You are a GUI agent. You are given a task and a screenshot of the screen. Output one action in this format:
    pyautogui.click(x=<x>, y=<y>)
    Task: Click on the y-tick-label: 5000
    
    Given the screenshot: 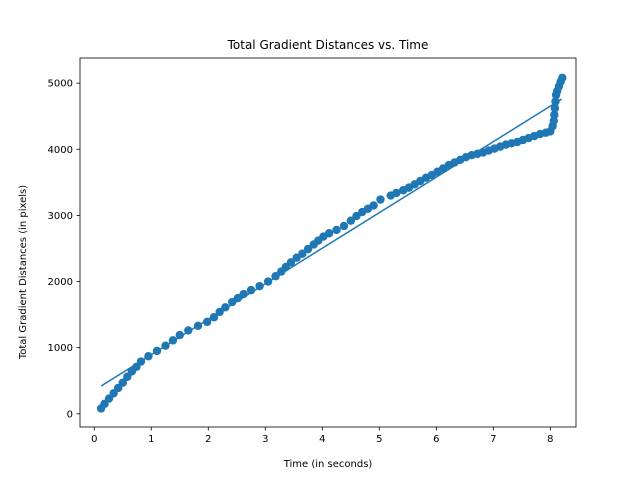 What is the action you would take?
    pyautogui.click(x=60, y=84)
    